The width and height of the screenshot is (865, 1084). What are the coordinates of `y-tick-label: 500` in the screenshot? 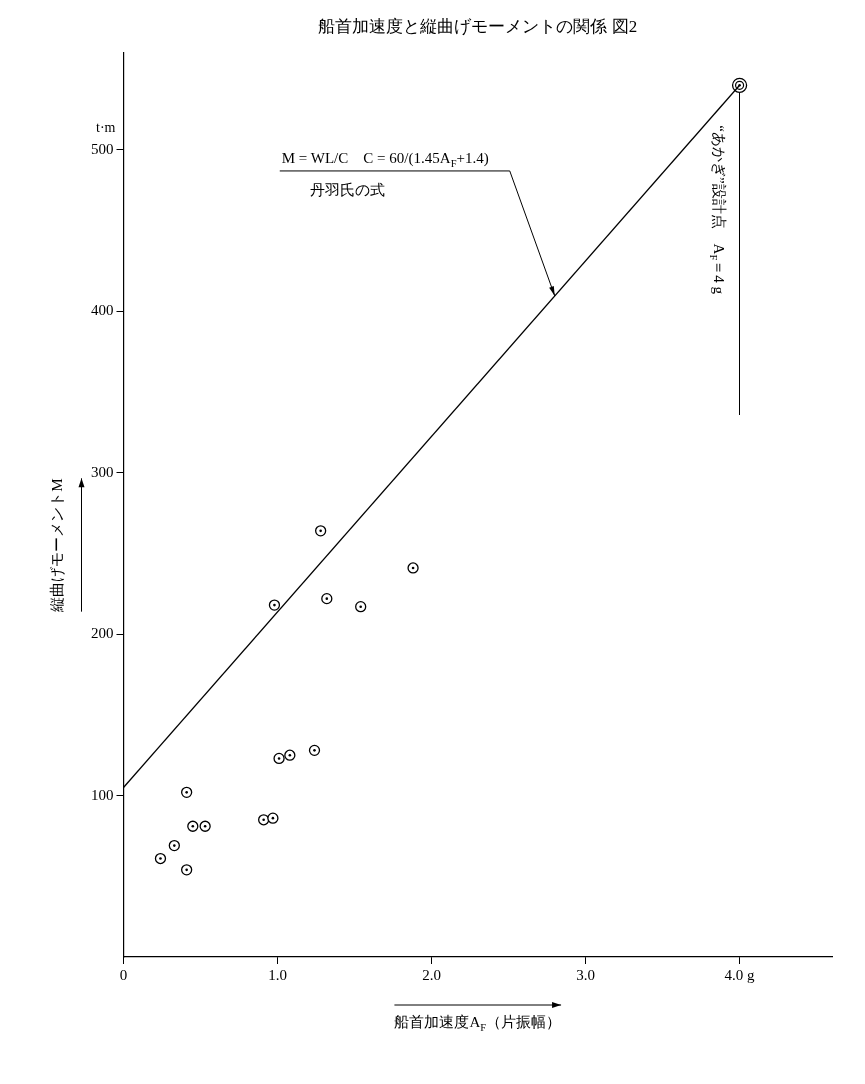 It's located at (102, 148).